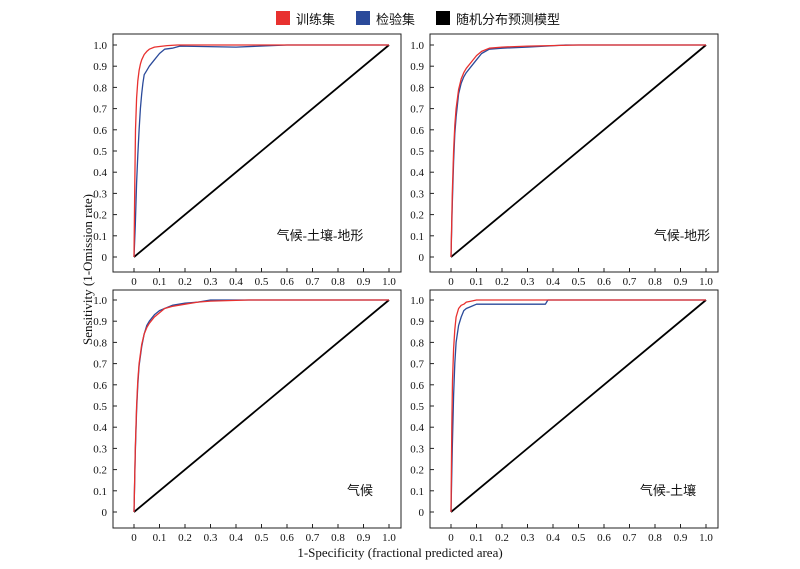  What do you see at coordinates (313, 282) in the screenshot?
I see `x-tick-label-0-7: 0.7` at bounding box center [313, 282].